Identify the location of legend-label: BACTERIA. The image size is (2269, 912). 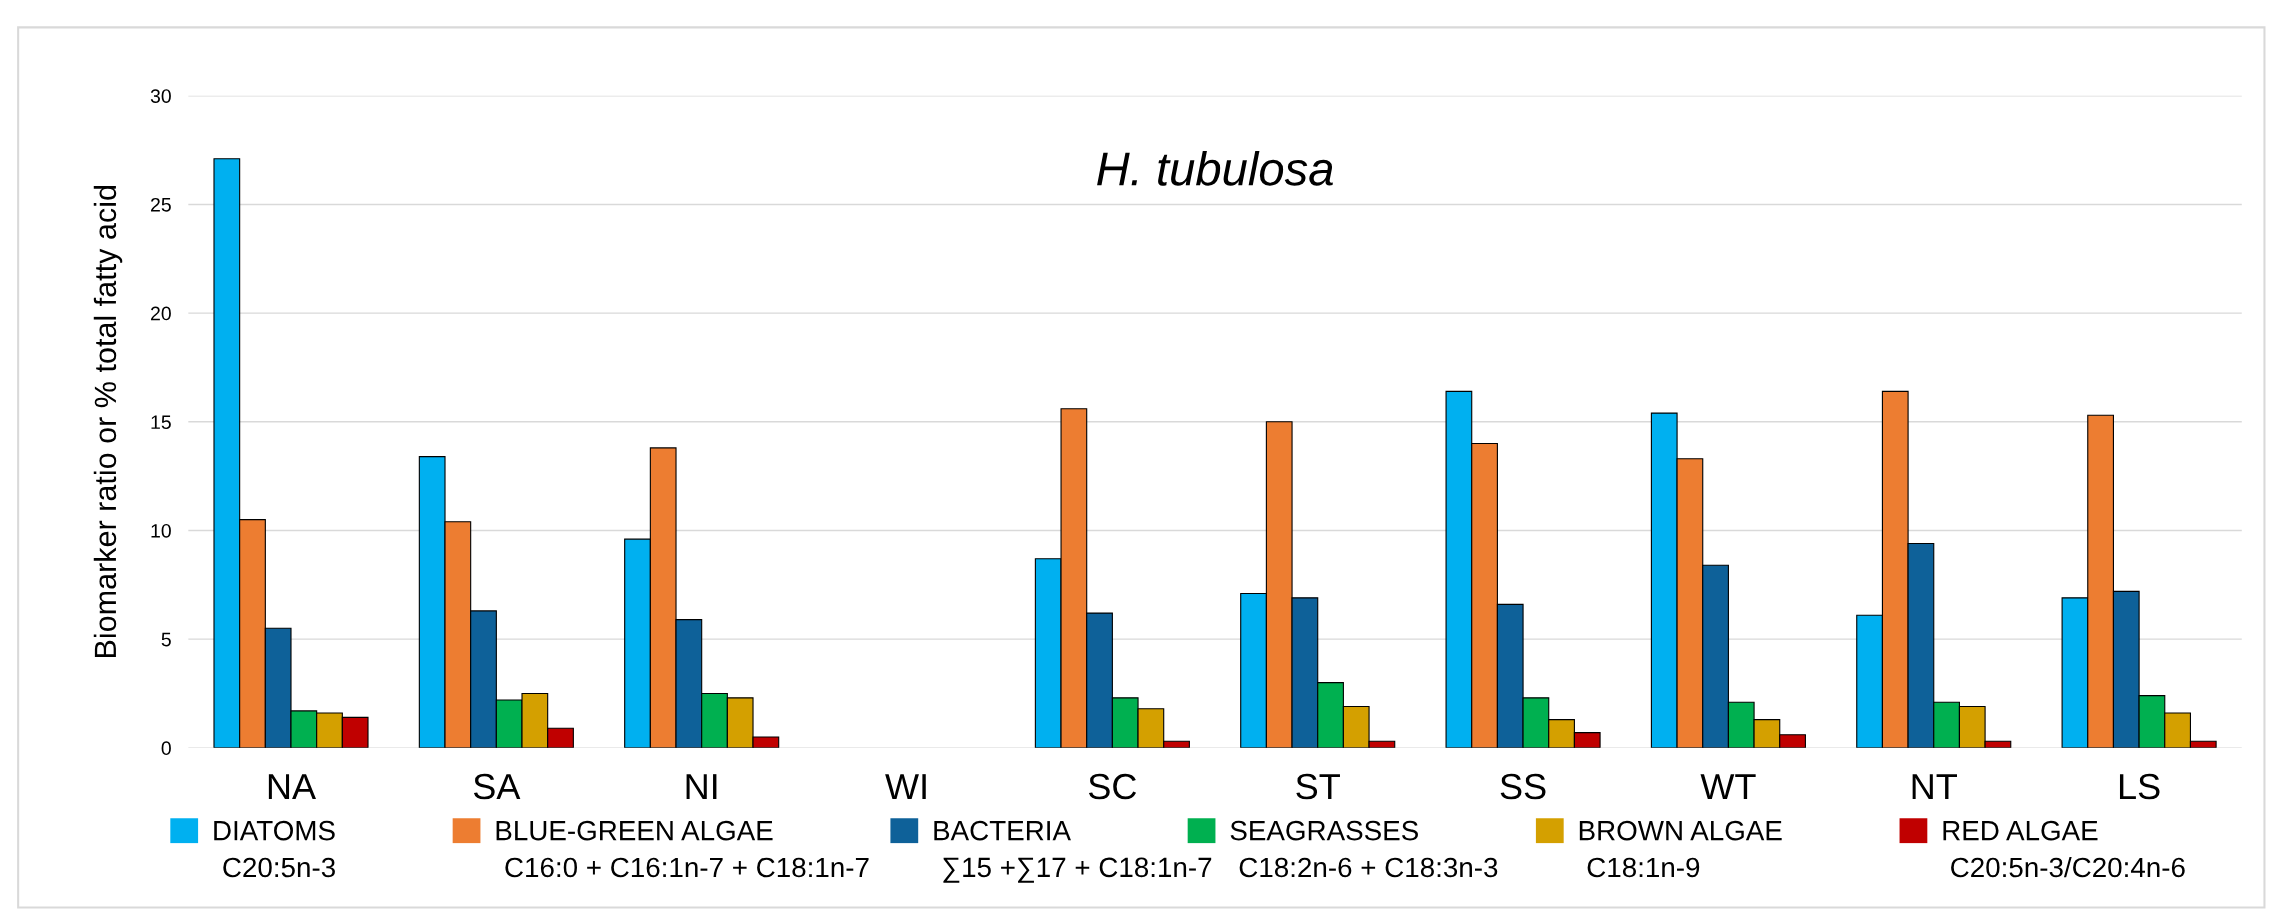
(1002, 830).